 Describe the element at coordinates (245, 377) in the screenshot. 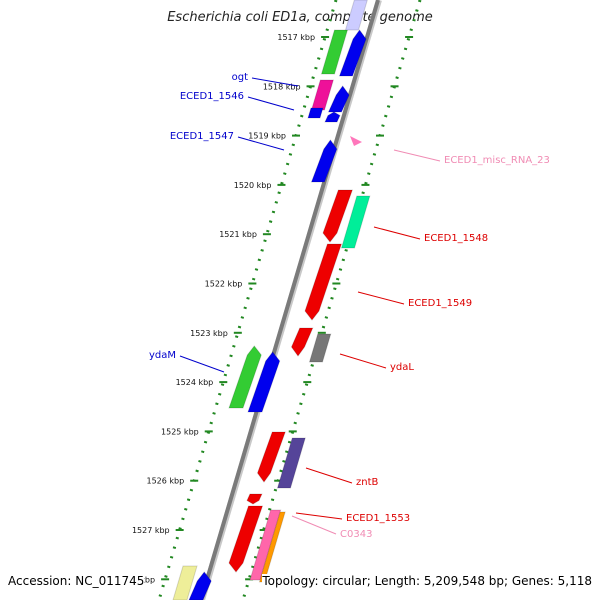

I see `gene-box-ydaM` at that location.